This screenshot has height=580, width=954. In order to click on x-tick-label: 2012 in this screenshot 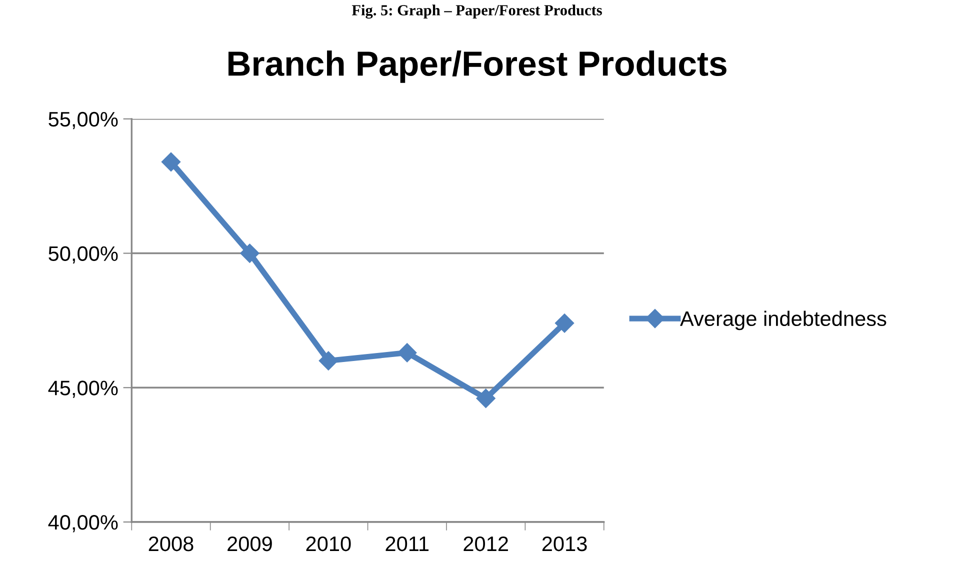, I will do `click(486, 544)`.